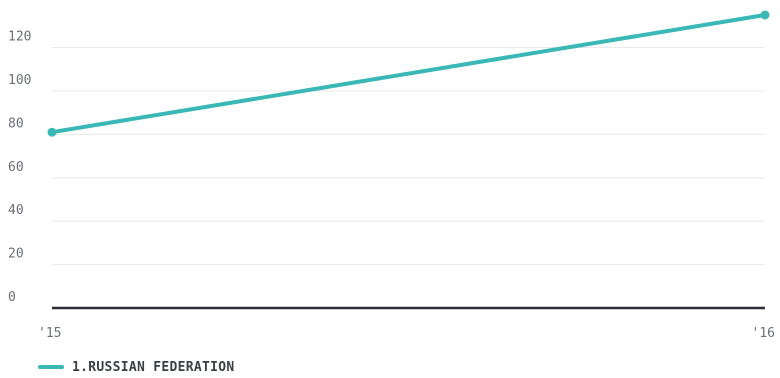 Image resolution: width=780 pixels, height=378 pixels. Describe the element at coordinates (19, 37) in the screenshot. I see `y-tick-label-120: 120` at that location.